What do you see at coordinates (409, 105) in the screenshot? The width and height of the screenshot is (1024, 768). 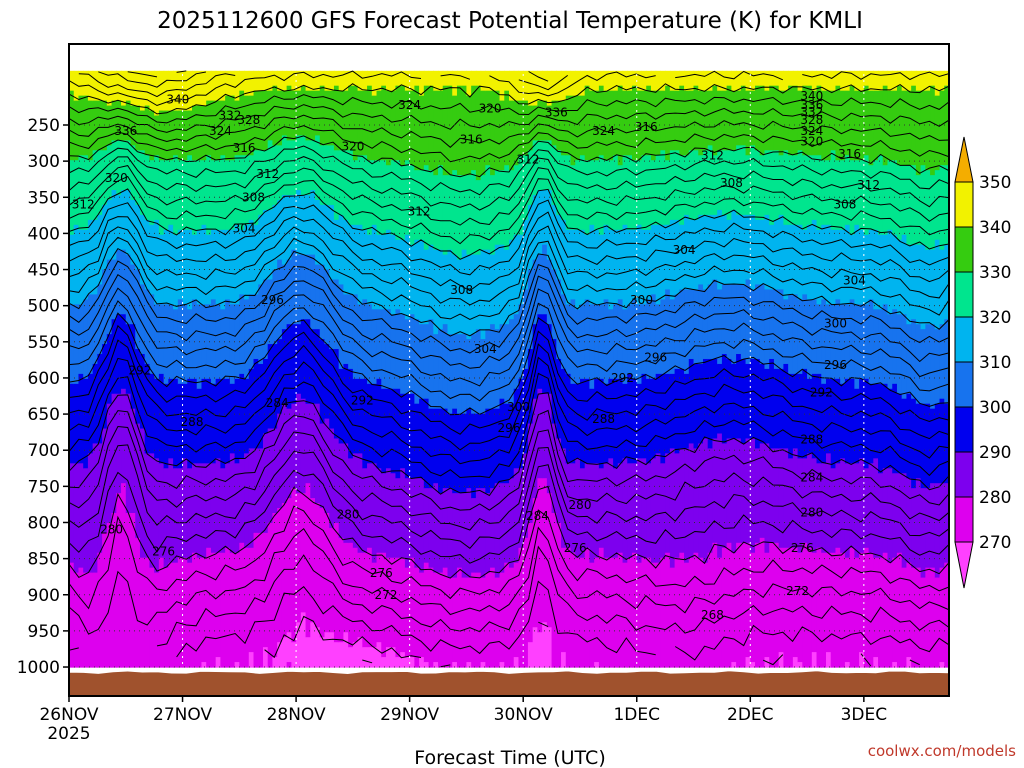 I see `contour-label: 324` at bounding box center [409, 105].